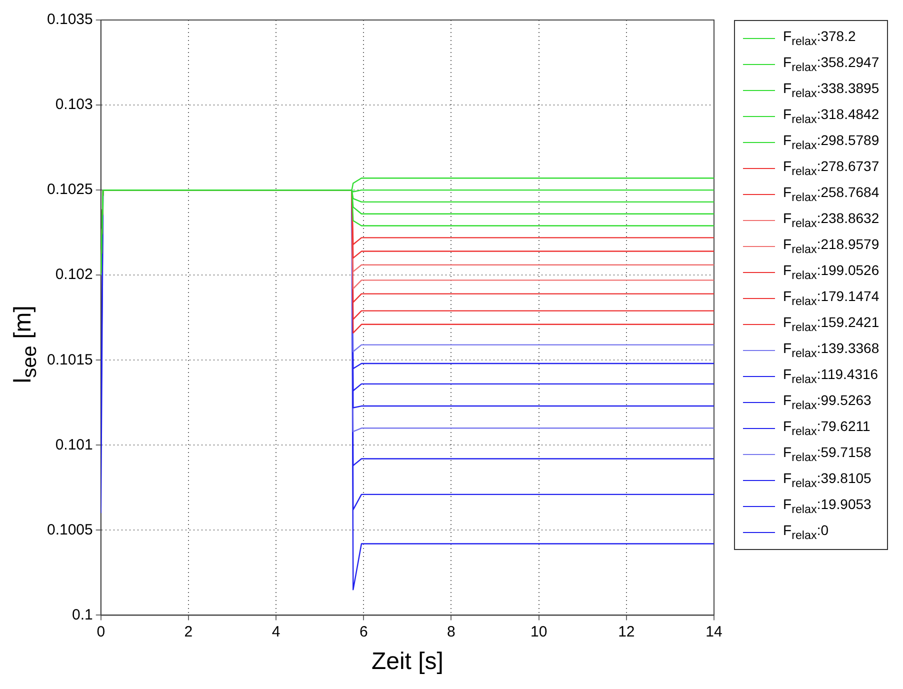  Describe the element at coordinates (74, 105) in the screenshot. I see `y-tick-label: 0.103` at that location.